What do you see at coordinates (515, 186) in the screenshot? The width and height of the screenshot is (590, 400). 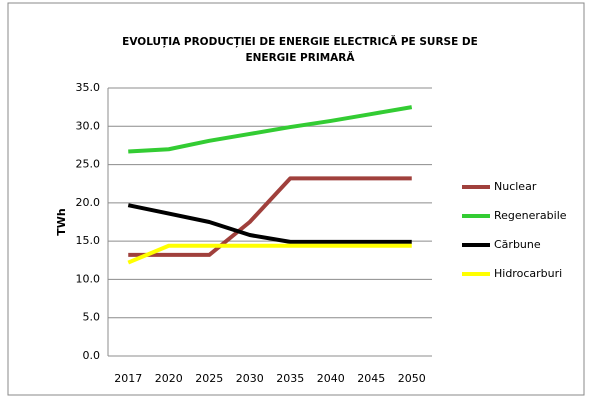 I see `legend-label: Nuclear` at bounding box center [515, 186].